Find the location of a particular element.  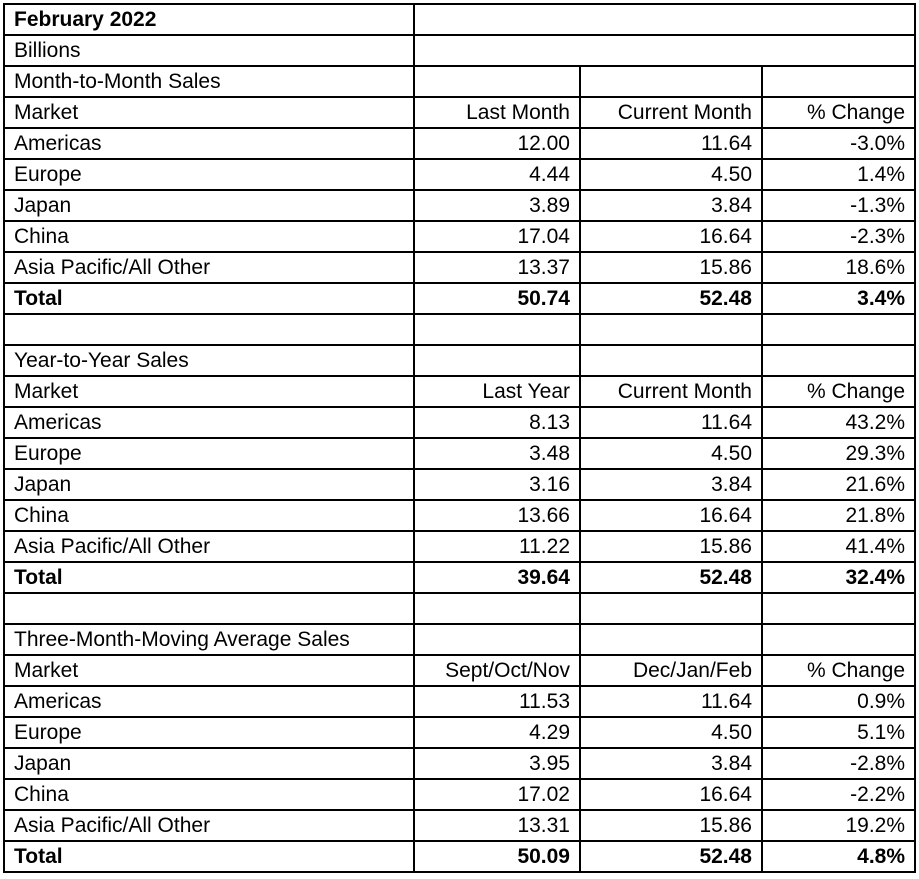

pct-change: 18.6% is located at coordinates (838, 267).